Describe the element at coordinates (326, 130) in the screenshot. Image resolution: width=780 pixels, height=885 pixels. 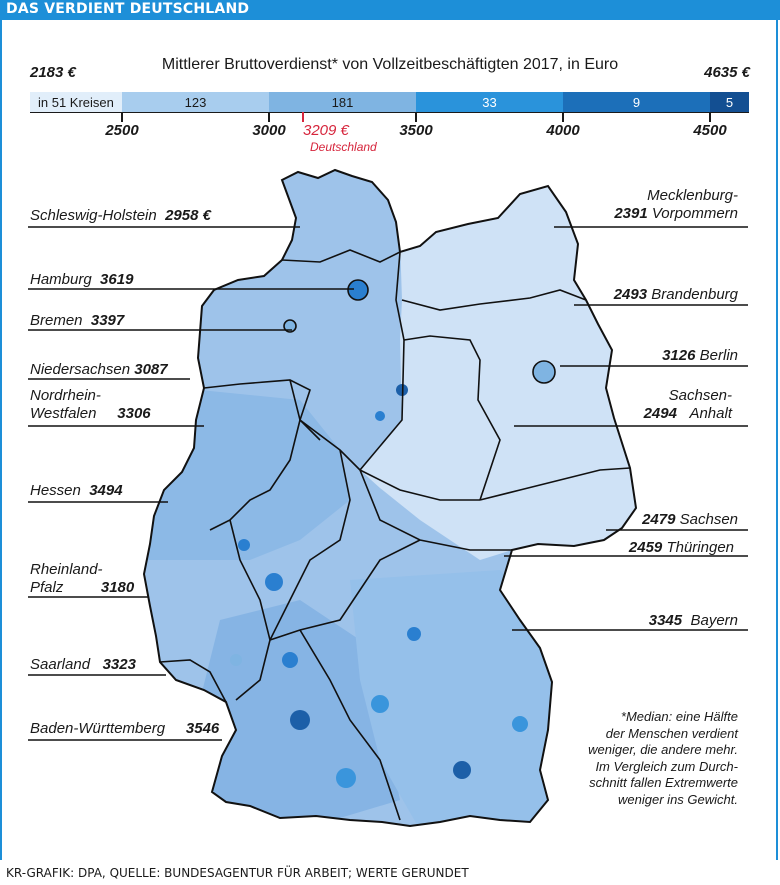
I see `national-value: 3209 €` at that location.